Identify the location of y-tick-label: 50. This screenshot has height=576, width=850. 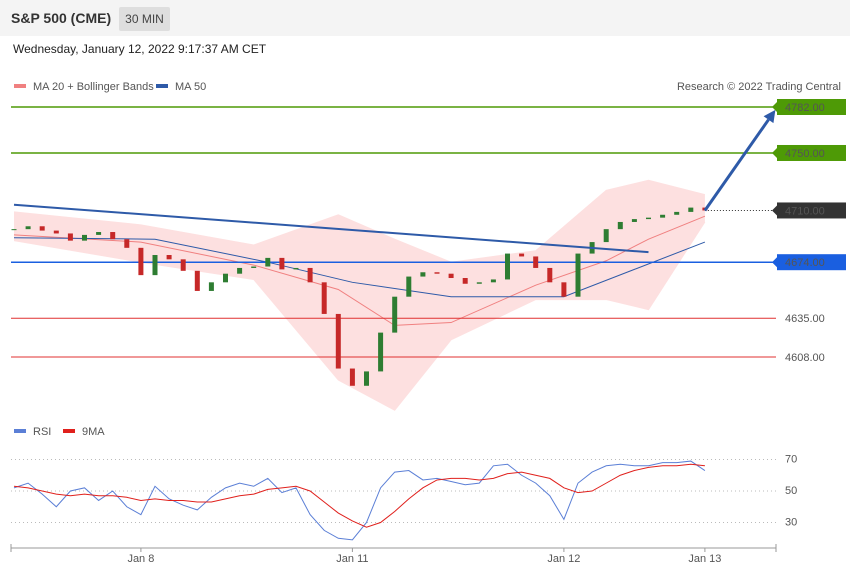
(791, 491).